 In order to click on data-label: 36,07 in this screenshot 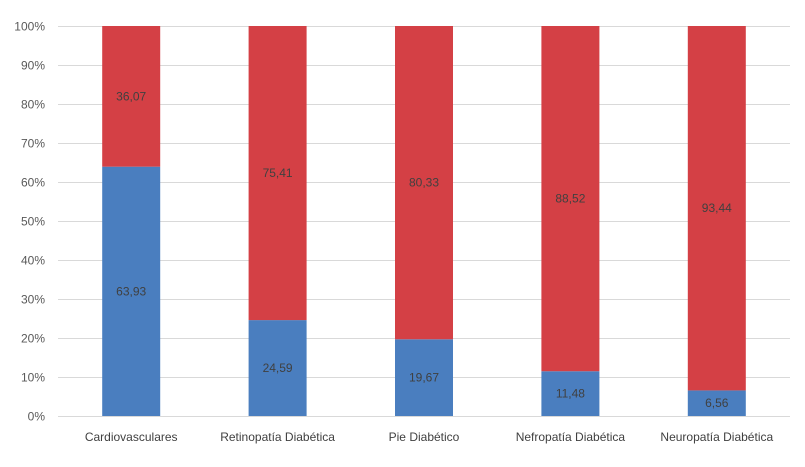, I will do `click(131, 96)`.